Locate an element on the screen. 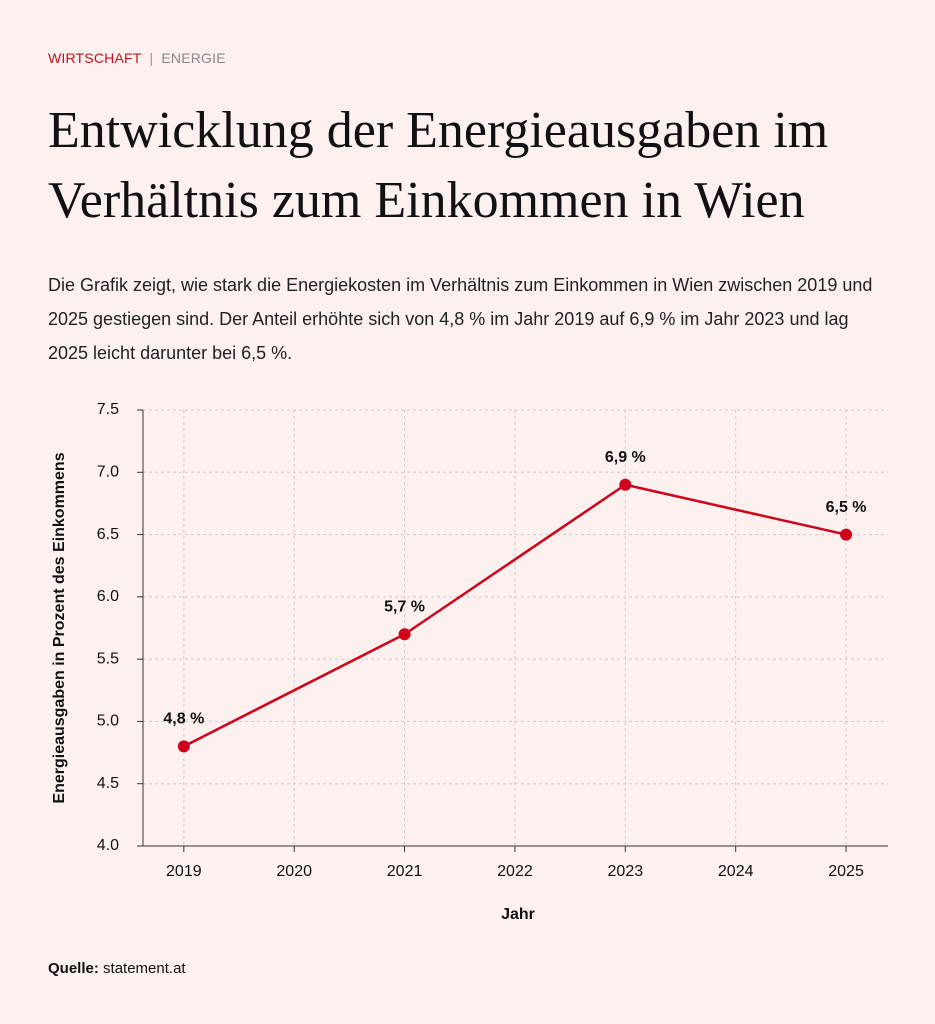 This screenshot has width=935, height=1024. y-tick-label: 6.5 is located at coordinates (108, 534).